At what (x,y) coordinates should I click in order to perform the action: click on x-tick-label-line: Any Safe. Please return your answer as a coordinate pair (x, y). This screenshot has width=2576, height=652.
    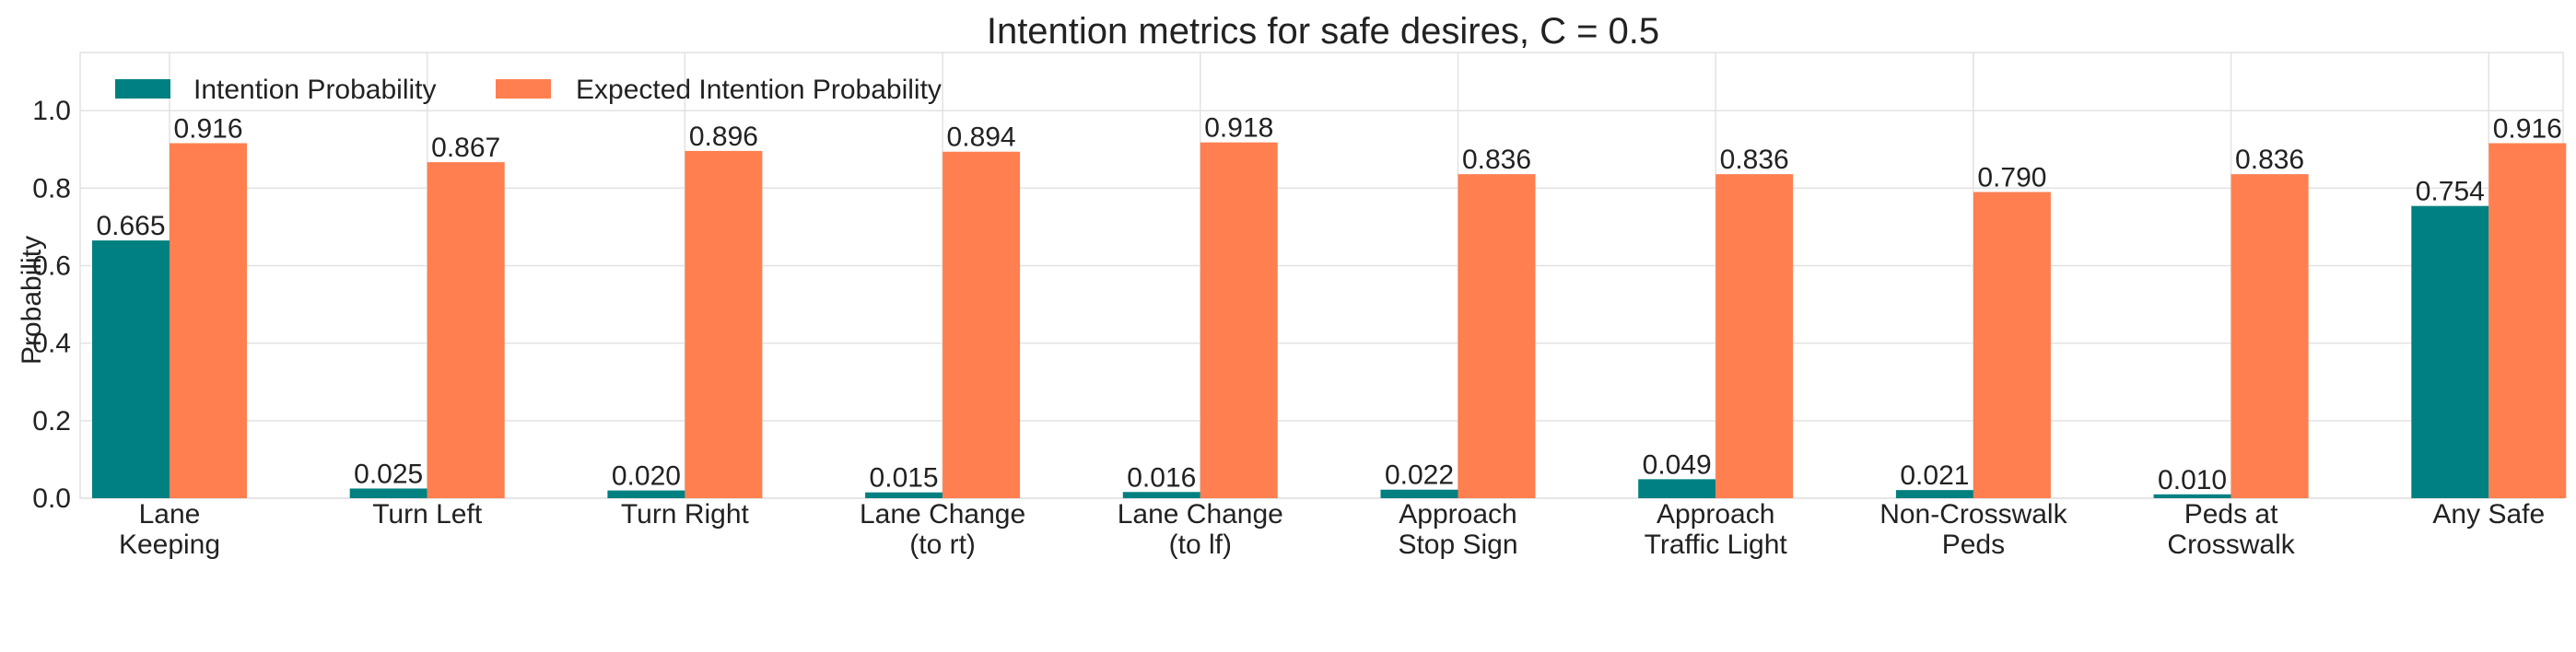
    Looking at the image, I should click on (2488, 514).